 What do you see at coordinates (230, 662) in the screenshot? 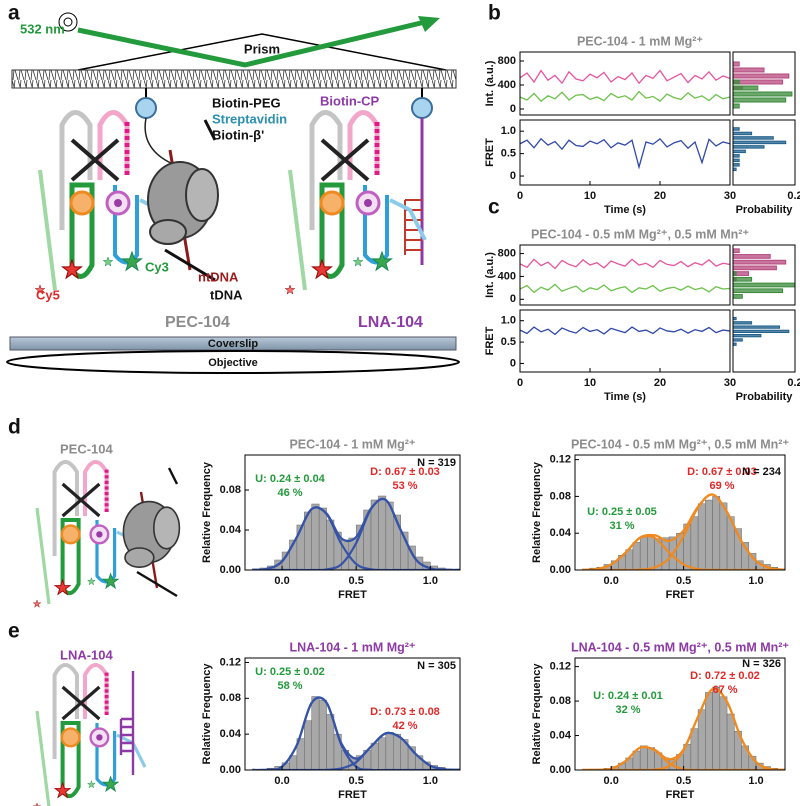
I see `y-tick-label: 0.12` at bounding box center [230, 662].